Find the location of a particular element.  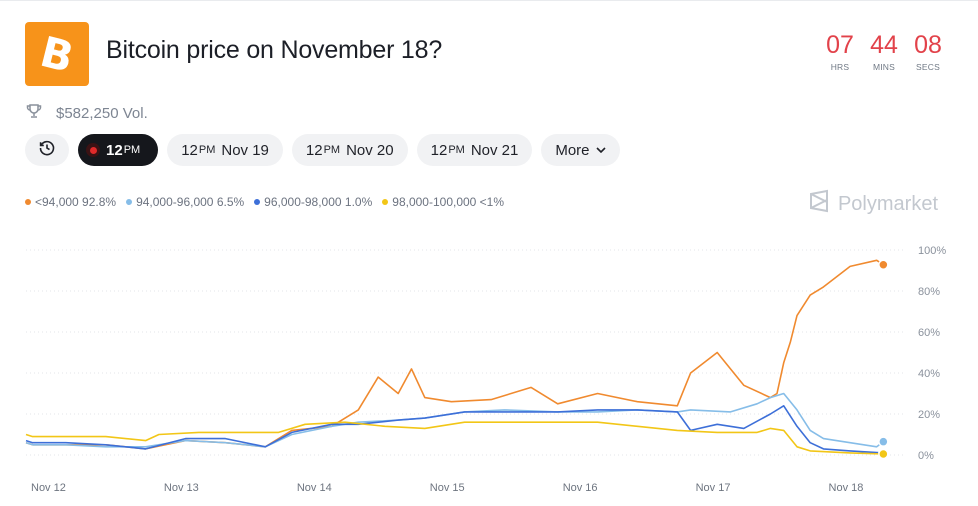

timer-hours-value: 07 is located at coordinates (840, 45).